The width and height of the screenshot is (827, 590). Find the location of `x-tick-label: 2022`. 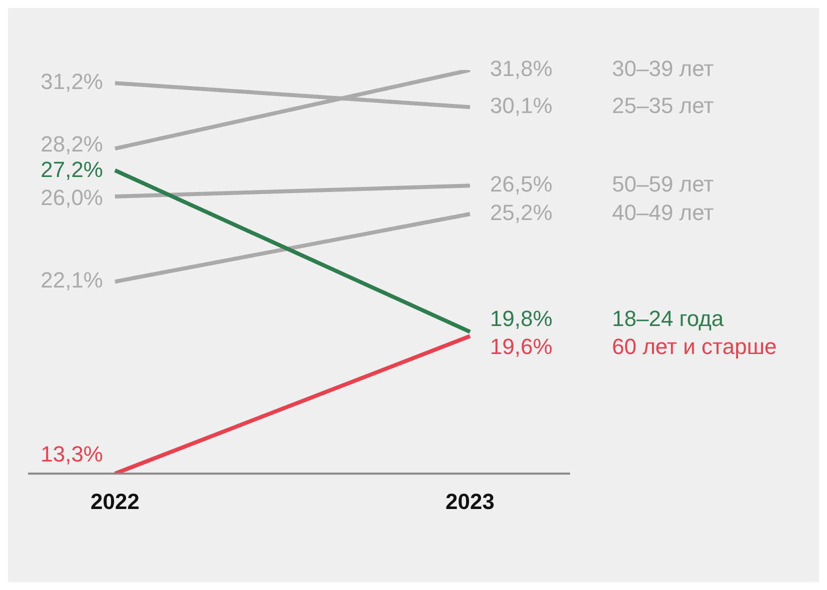

x-tick-label: 2022 is located at coordinates (115, 501).